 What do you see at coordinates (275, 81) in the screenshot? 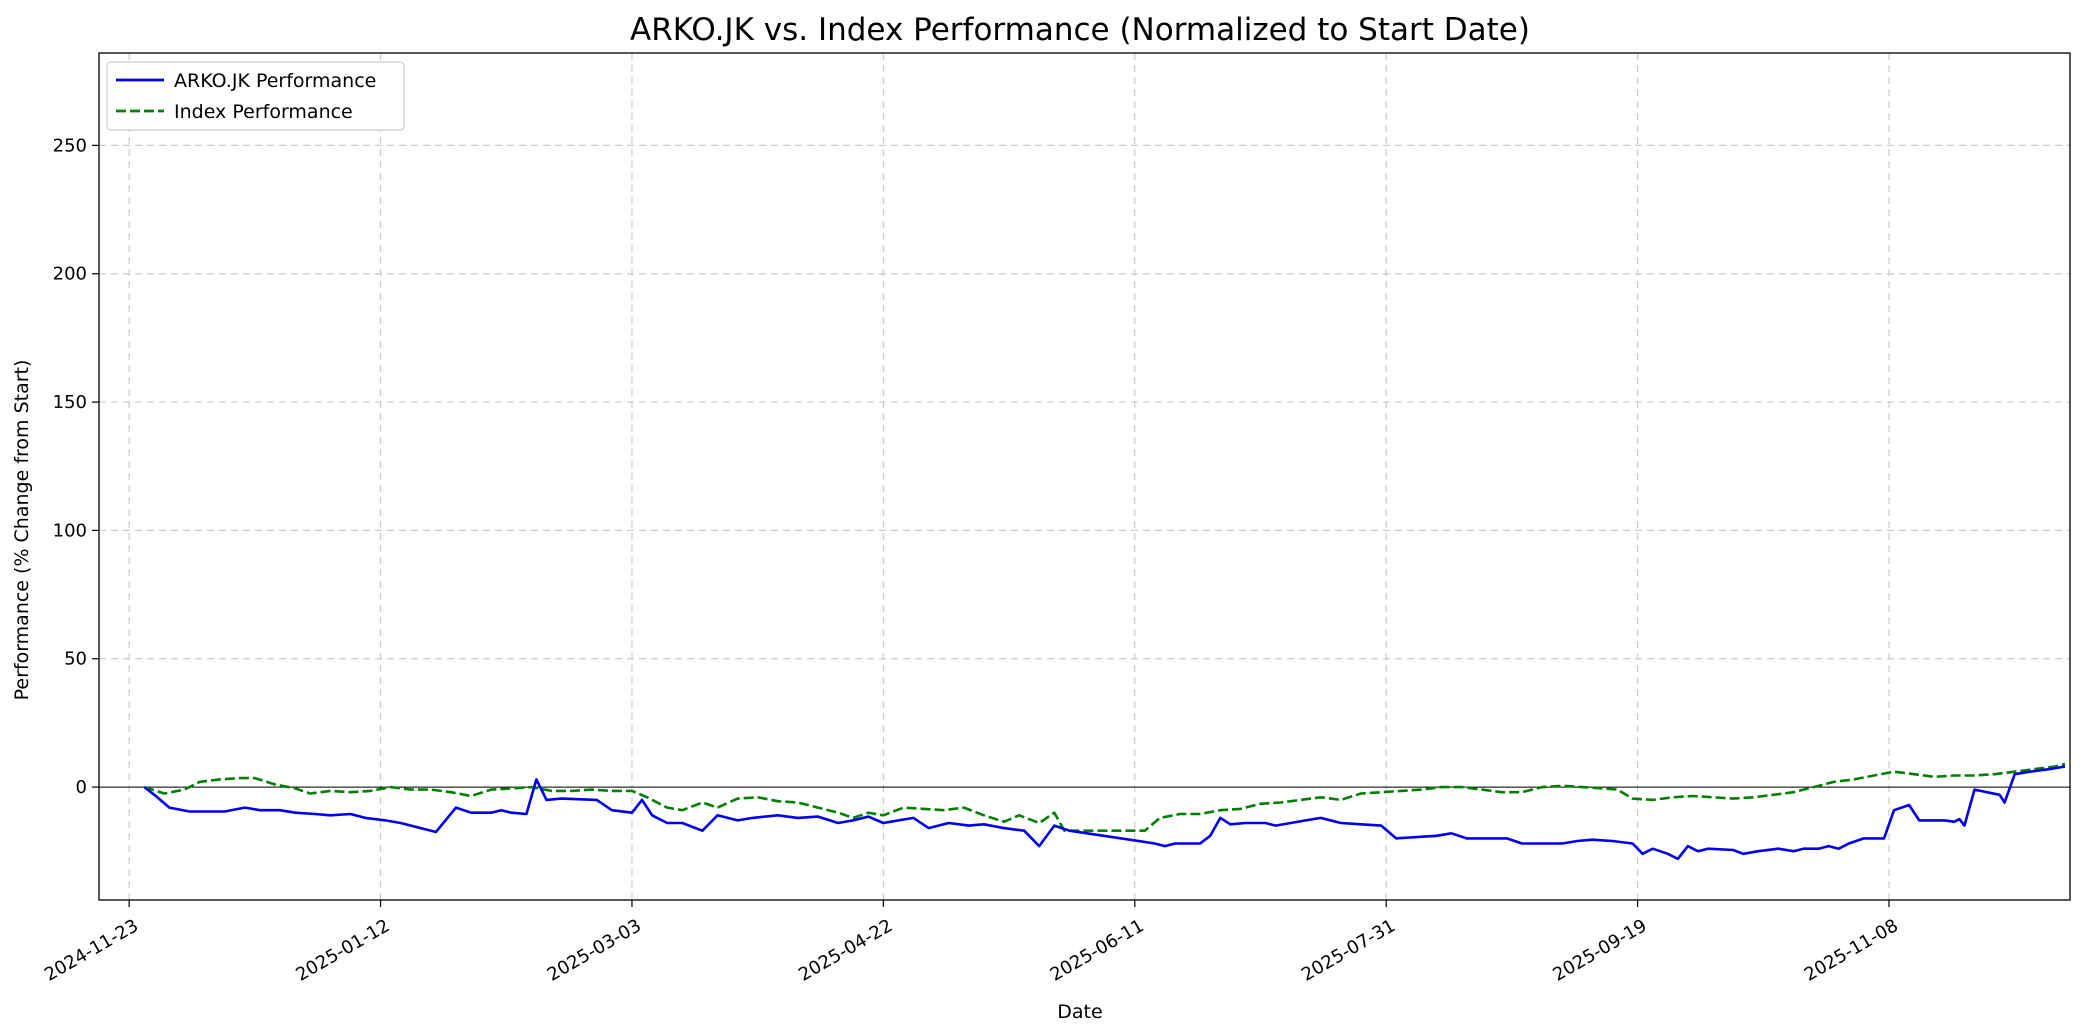
I see `legend-label-arko: ARKO.JK Performance` at bounding box center [275, 81].